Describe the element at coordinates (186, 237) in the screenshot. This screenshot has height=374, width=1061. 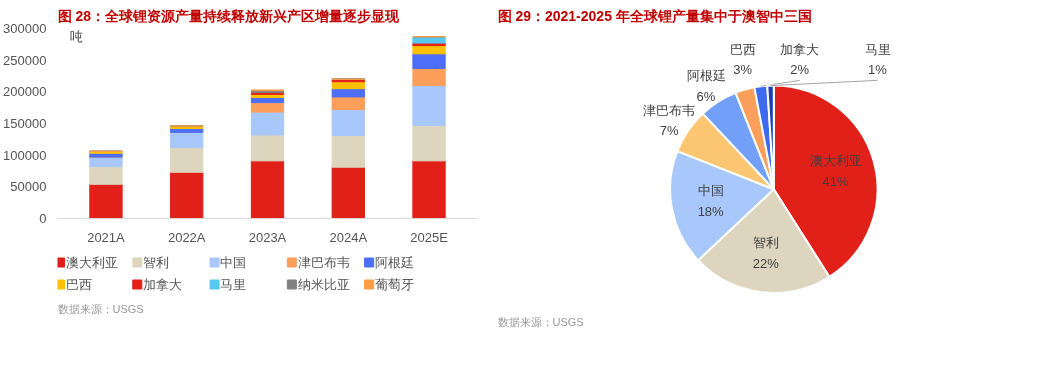
I see `x-tick-label: 2022A` at that location.